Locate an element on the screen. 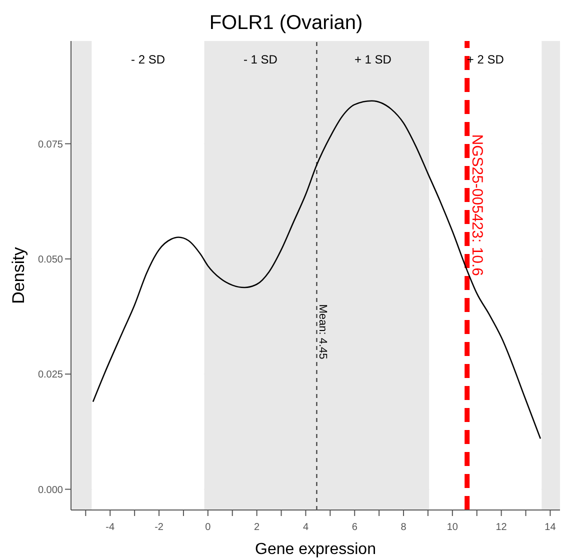 This screenshot has width=564, height=560. x-tick-label: 0 is located at coordinates (208, 527).